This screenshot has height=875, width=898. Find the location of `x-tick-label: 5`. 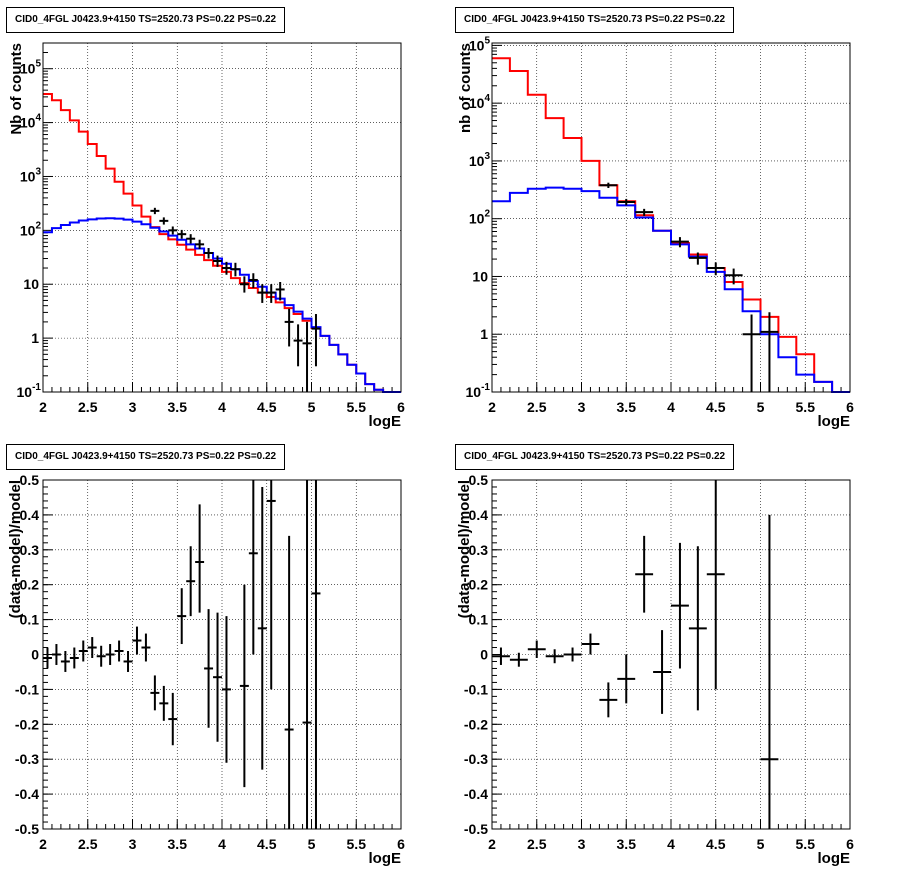

x-tick-label: 5 is located at coordinates (761, 844).